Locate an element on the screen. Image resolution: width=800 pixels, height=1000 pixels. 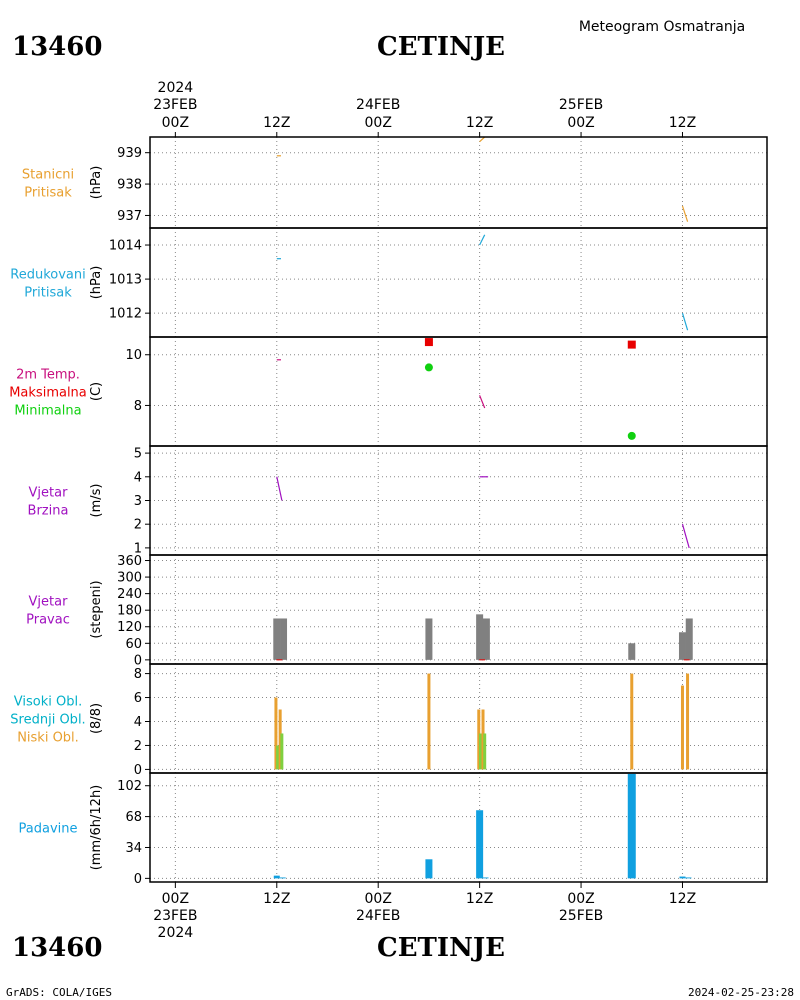
date-label-top: 24FEB is located at coordinates (378, 105).